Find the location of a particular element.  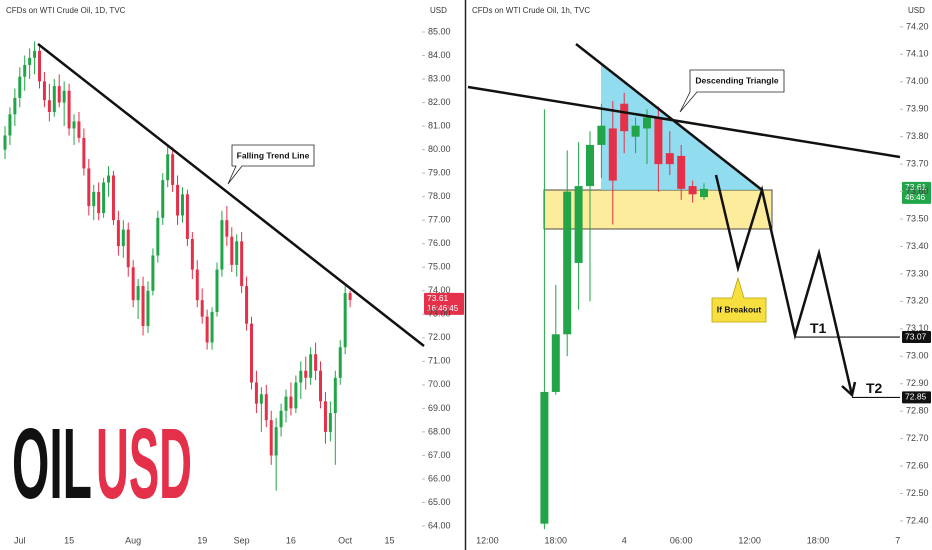

y-tick-label: 77.00 is located at coordinates (439, 220).